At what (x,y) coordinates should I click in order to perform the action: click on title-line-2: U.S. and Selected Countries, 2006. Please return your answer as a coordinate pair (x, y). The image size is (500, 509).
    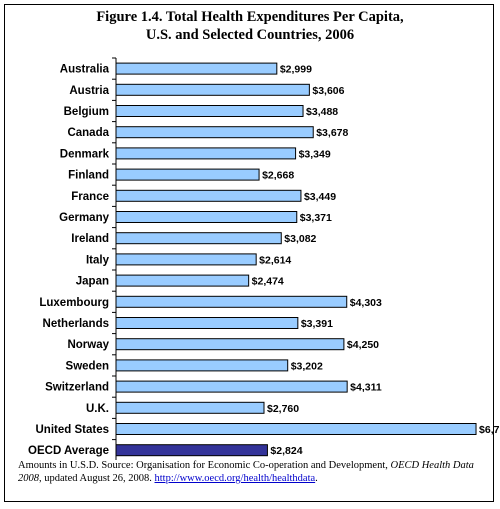
    Looking at the image, I should click on (250, 35).